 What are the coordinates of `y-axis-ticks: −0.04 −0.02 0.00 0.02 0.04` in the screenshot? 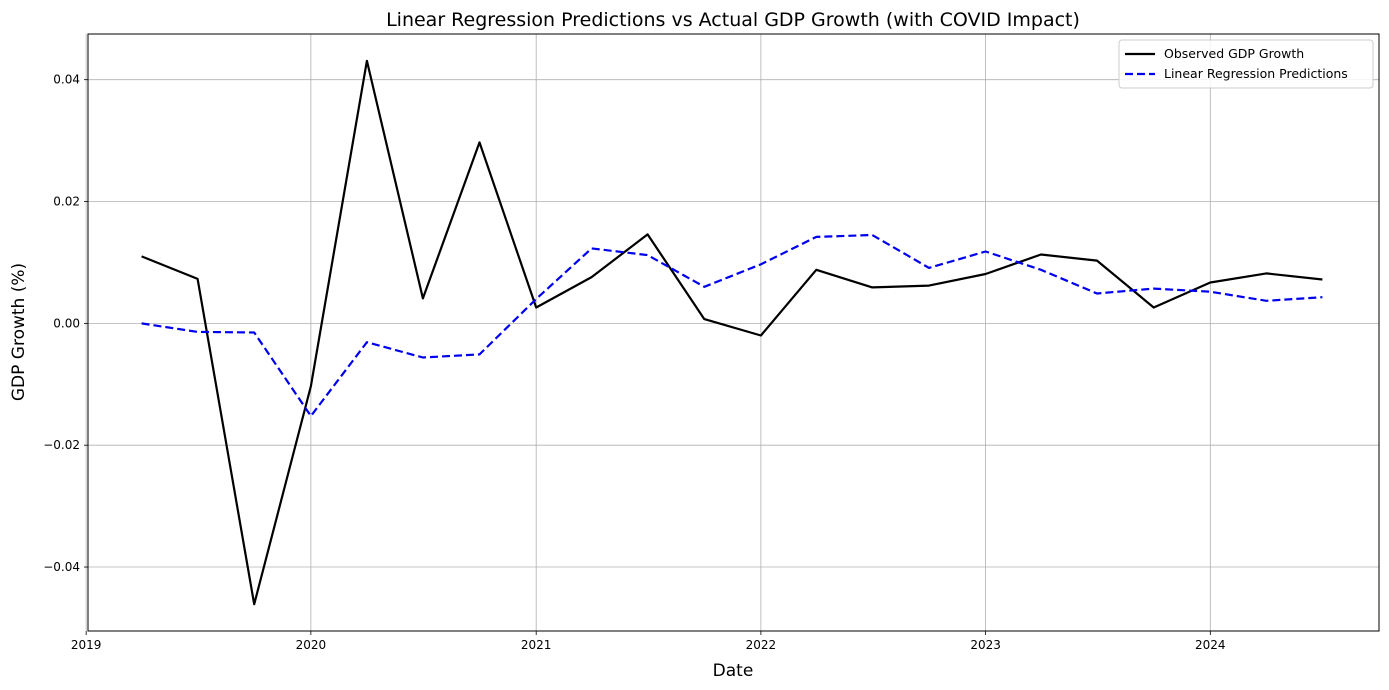 It's located at (65, 323).